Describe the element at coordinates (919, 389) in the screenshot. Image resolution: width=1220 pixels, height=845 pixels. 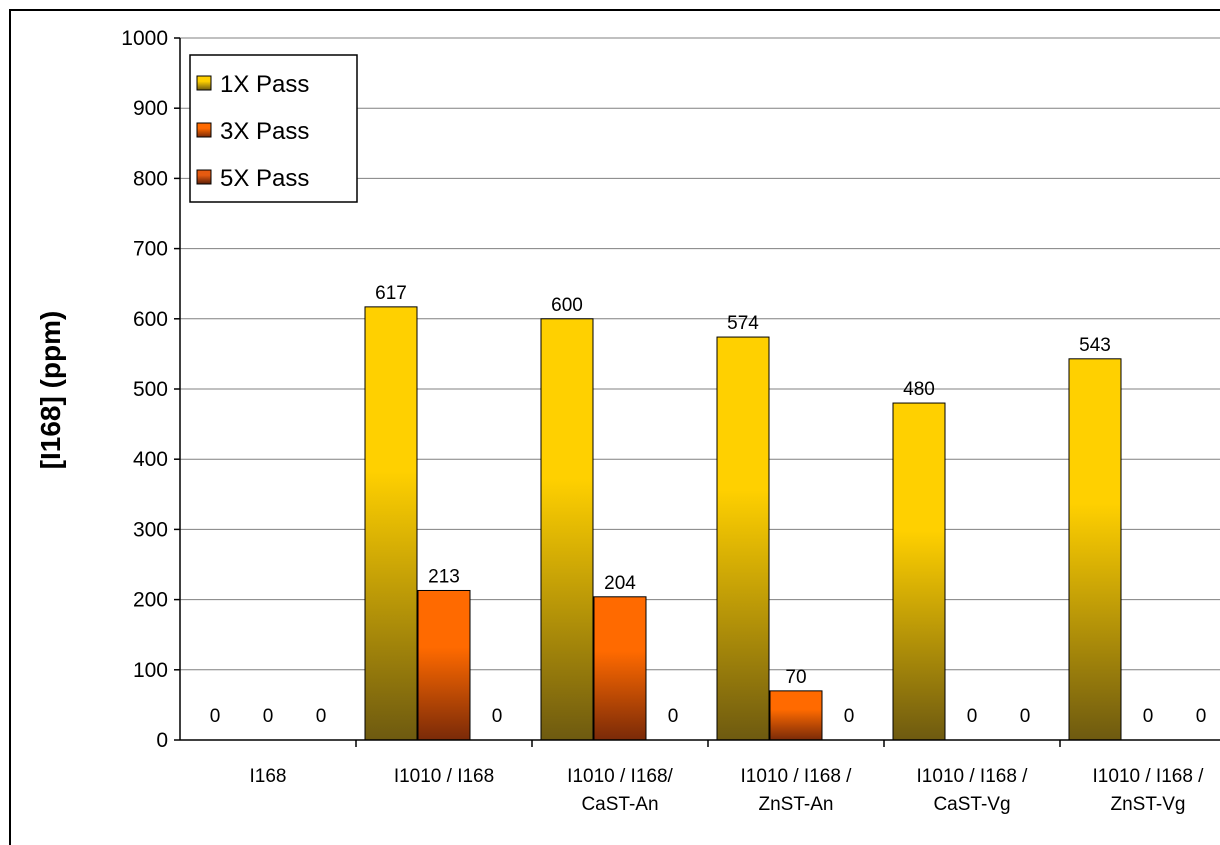
I see `data-label: 480` at that location.